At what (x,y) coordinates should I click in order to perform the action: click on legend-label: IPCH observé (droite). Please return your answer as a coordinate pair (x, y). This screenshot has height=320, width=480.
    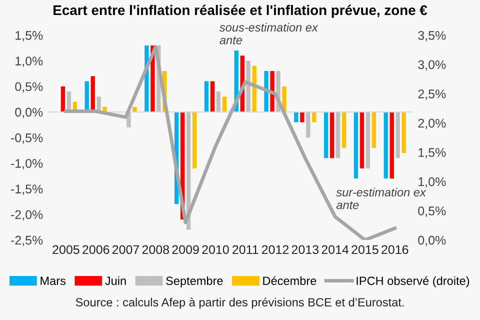
    Looking at the image, I should click on (413, 282).